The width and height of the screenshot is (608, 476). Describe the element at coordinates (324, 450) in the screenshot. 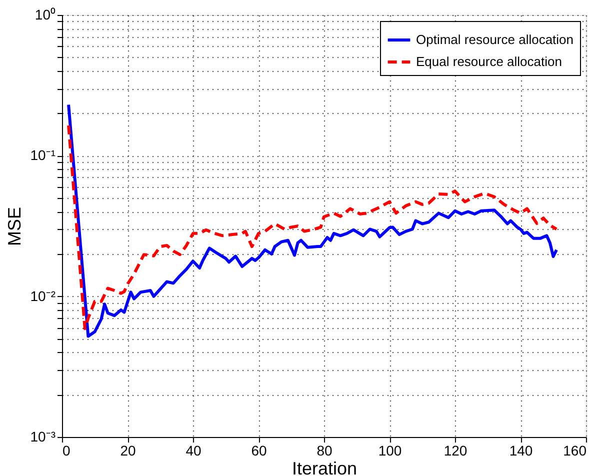

I see `x-tick-label: 80` at that location.